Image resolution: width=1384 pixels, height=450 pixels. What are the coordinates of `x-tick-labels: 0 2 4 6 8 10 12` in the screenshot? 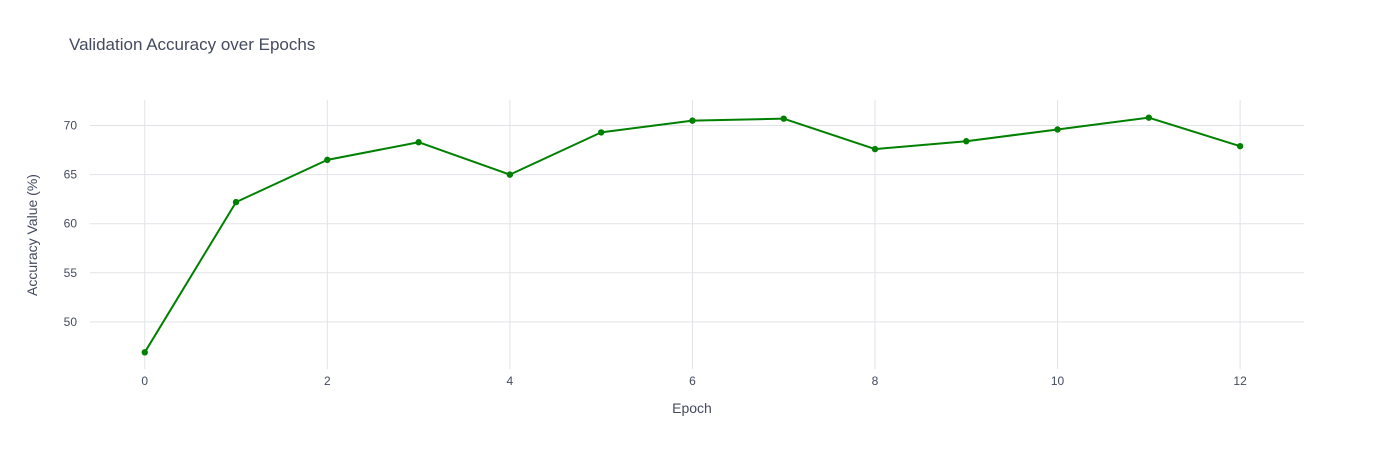 It's located at (694, 381).